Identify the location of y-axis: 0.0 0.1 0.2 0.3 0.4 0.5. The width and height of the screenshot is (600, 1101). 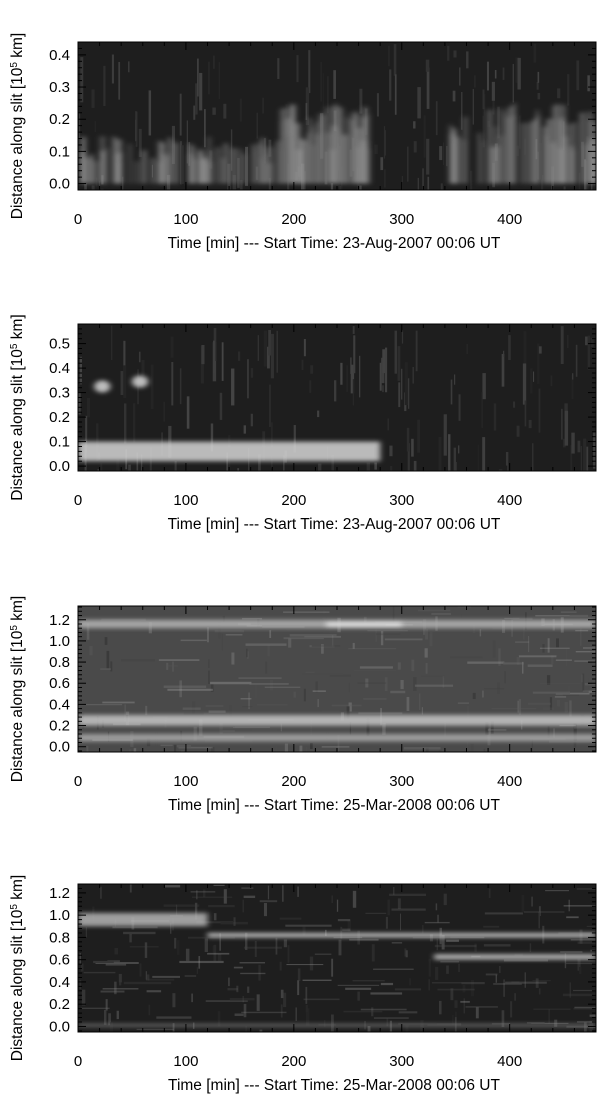
(322, 399).